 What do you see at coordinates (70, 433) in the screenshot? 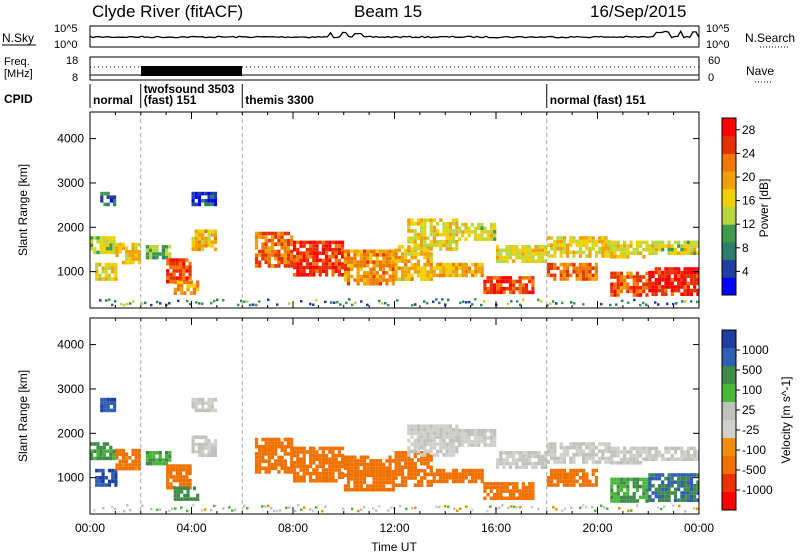
I see `y-tick-label: 2000` at bounding box center [70, 433].